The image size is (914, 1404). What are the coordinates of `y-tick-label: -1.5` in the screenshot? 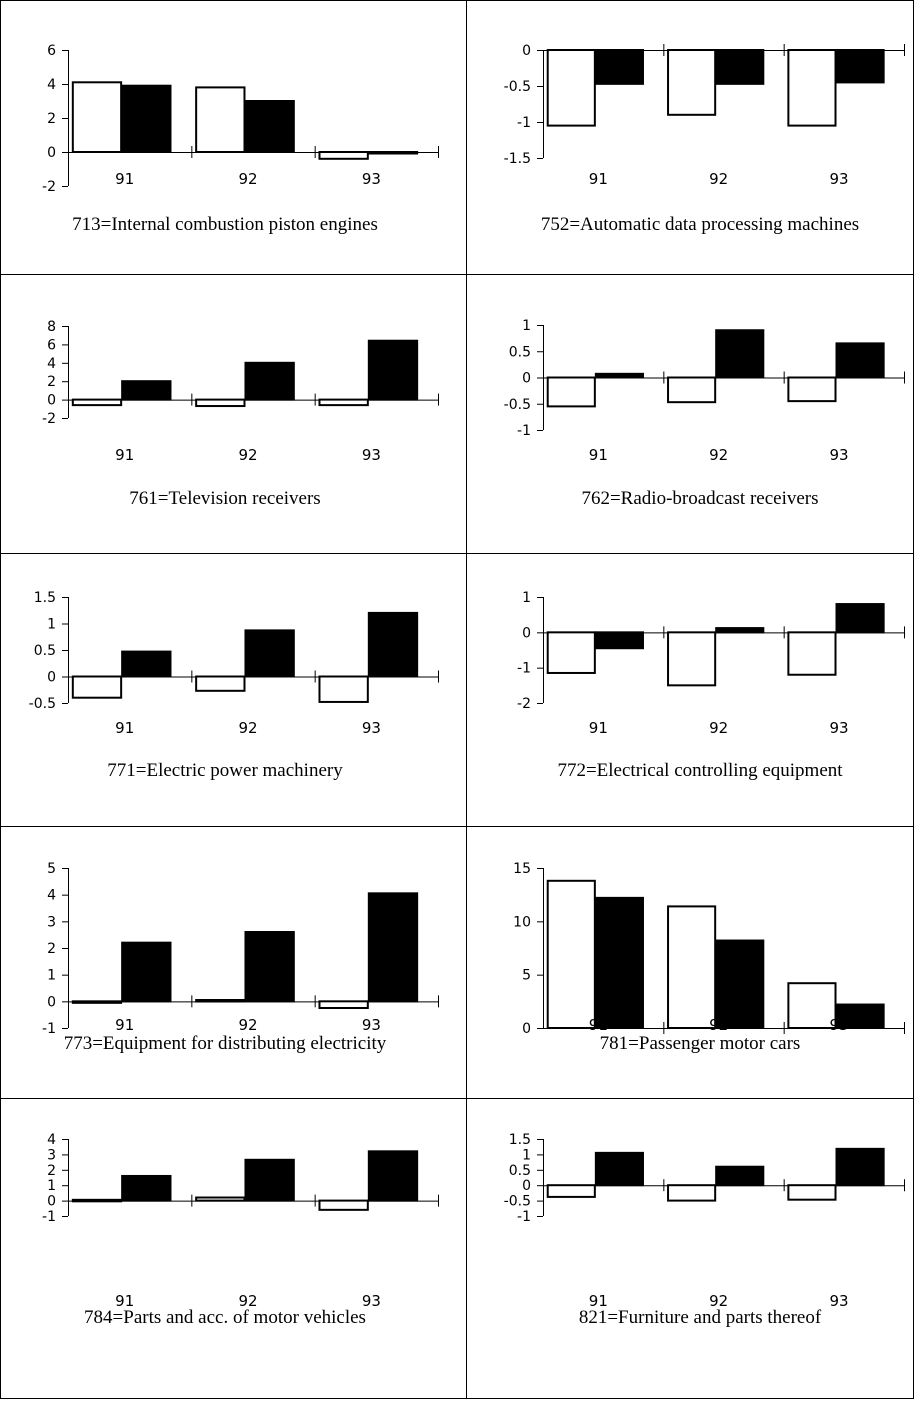 It's located at (517, 159).